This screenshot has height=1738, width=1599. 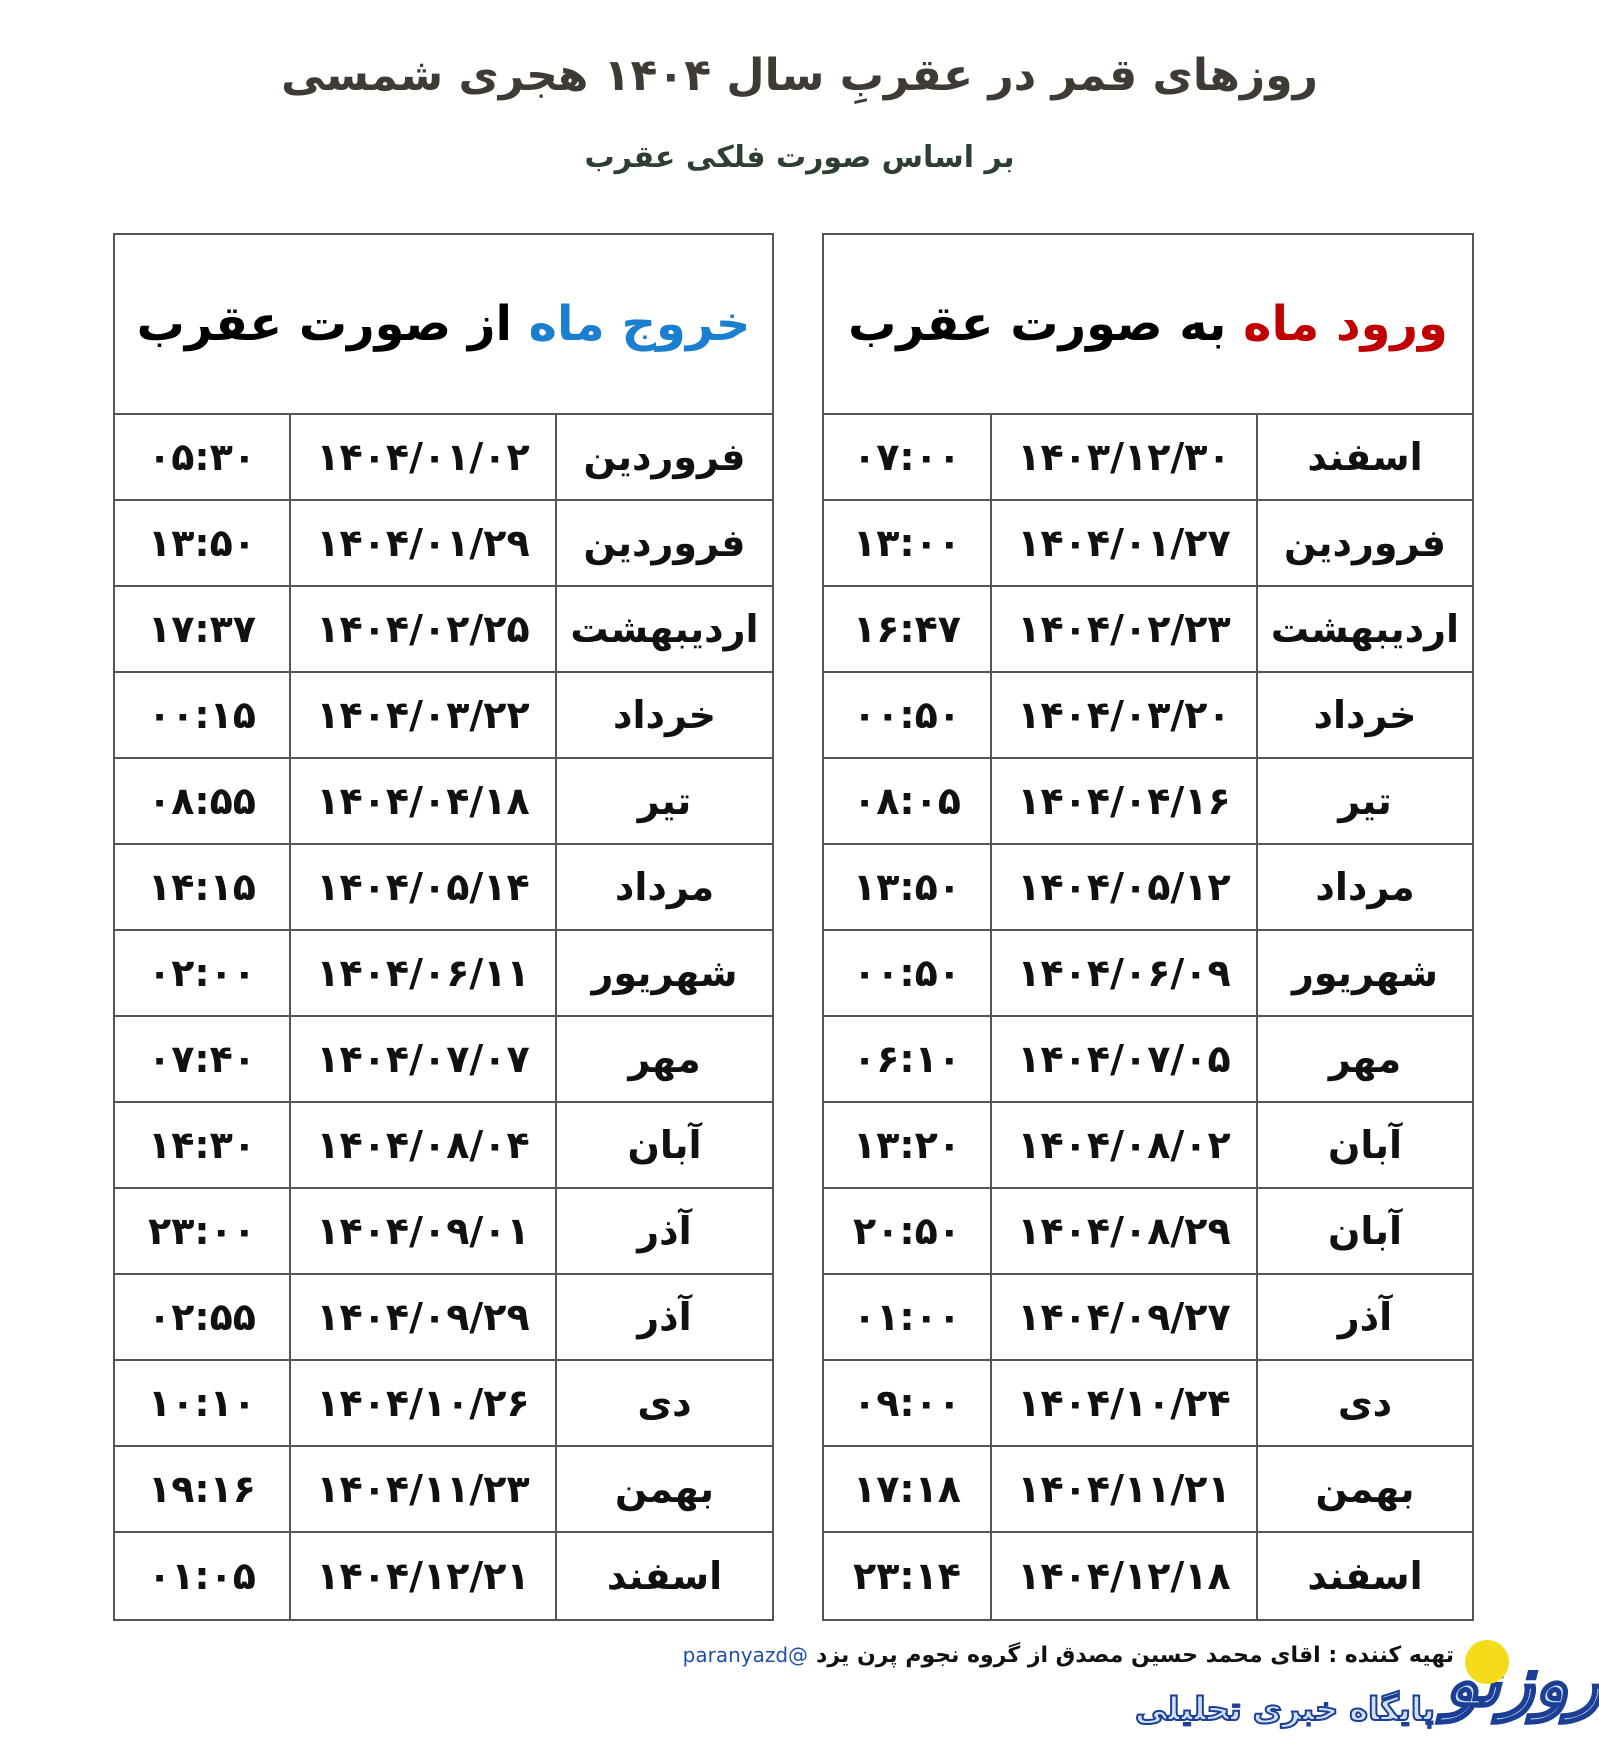 I want to click on date-cell: ۱۴۰۴/۰۷/۰۷, so click(x=422, y=1059).